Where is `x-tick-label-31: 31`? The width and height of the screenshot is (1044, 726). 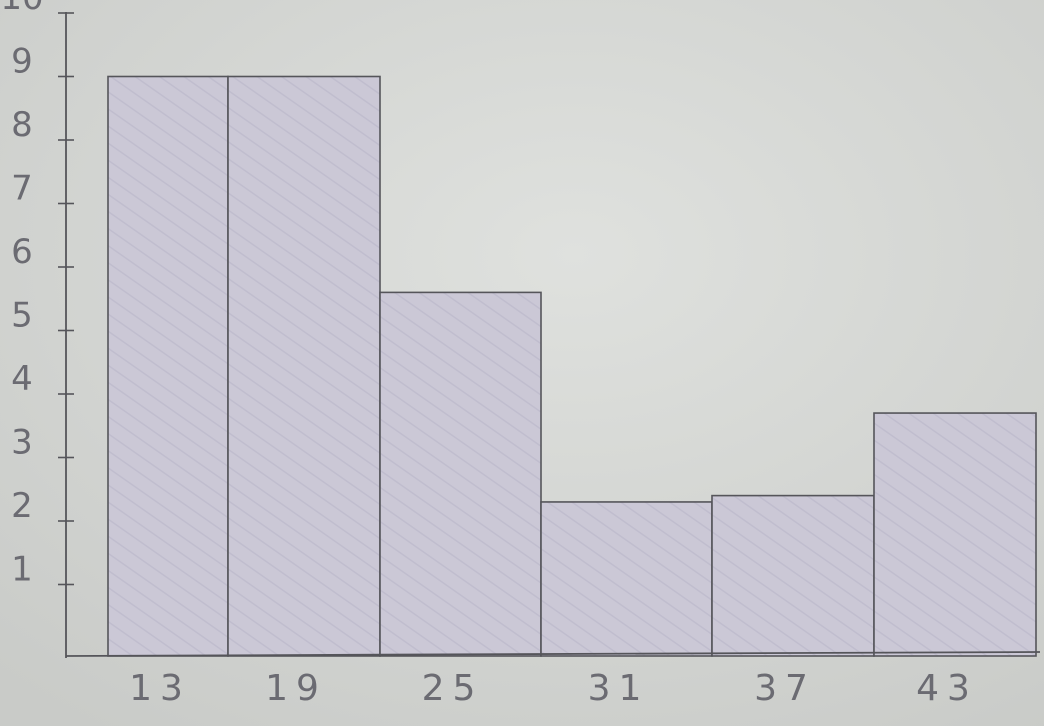
x-tick-label-31: 31 is located at coordinates (619, 688).